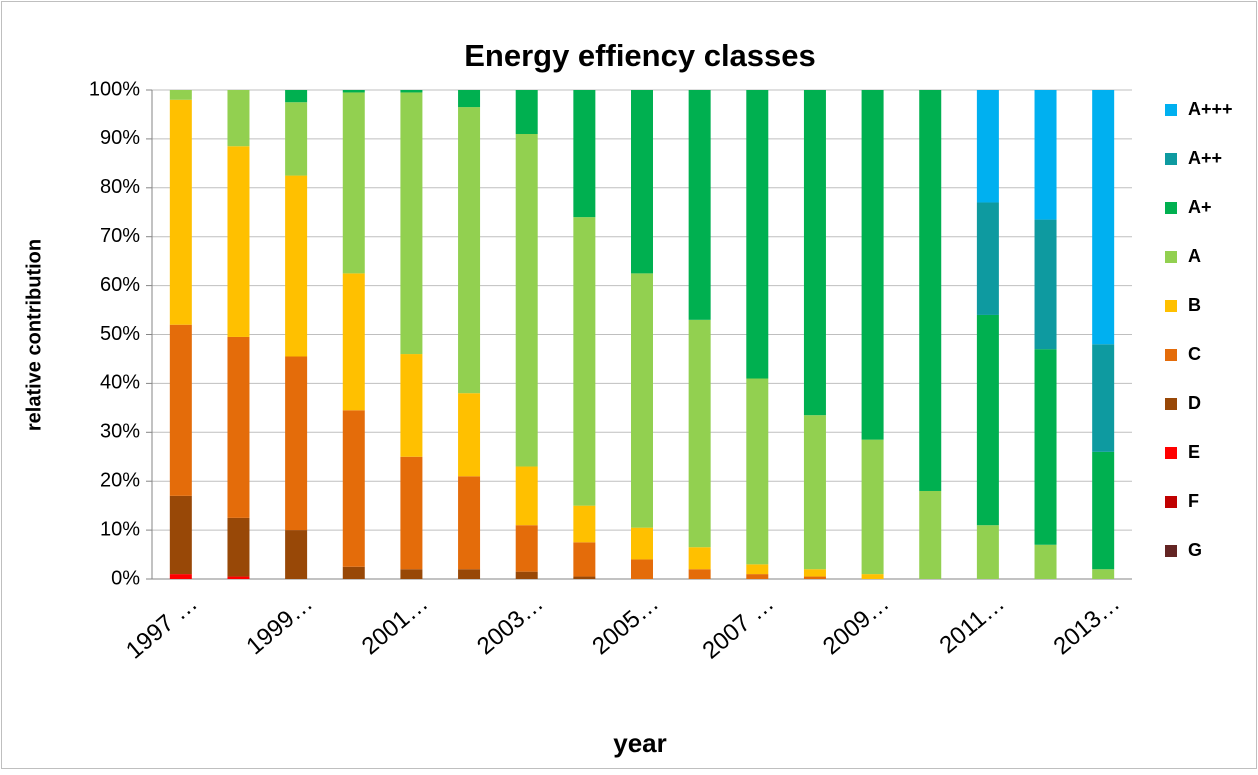 The image size is (1258, 775). What do you see at coordinates (120, 334) in the screenshot?
I see `y-tick-label: 50%` at bounding box center [120, 334].